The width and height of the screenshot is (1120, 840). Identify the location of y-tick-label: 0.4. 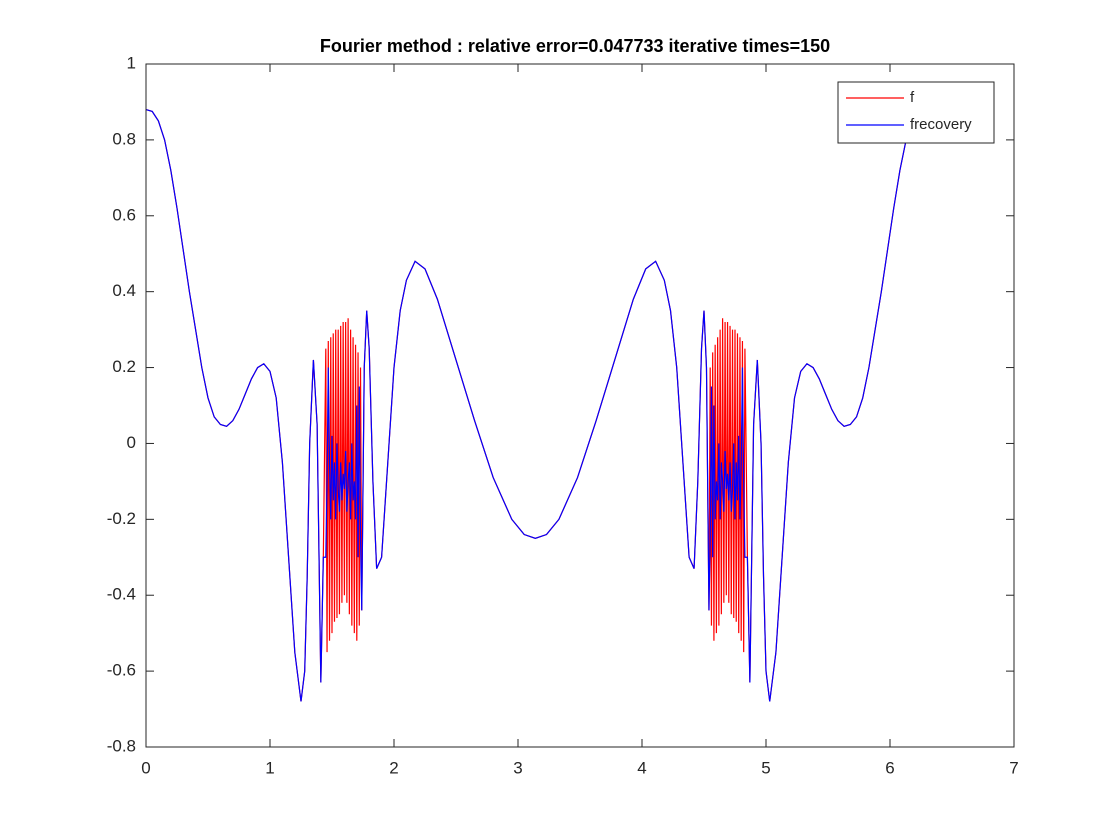
(124, 290).